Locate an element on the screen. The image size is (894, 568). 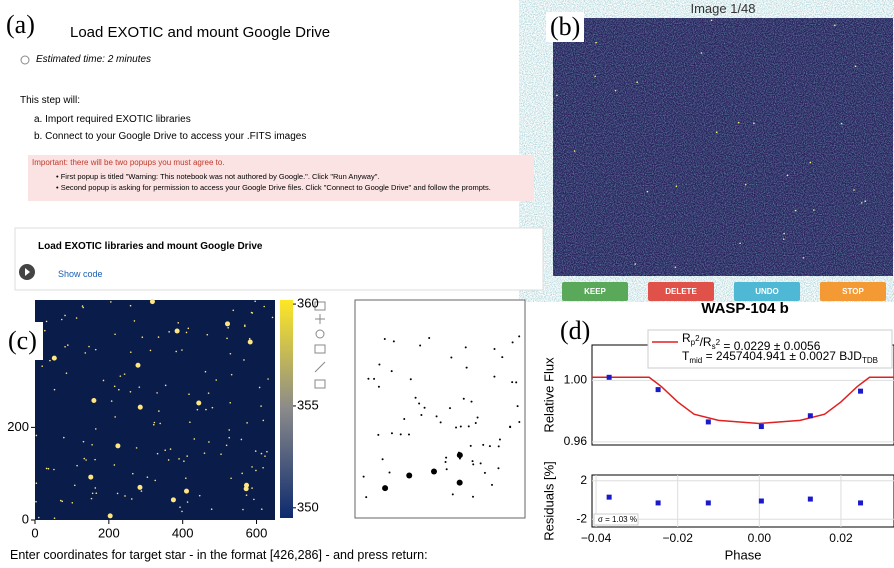
show-code: Show code is located at coordinates (80, 274).